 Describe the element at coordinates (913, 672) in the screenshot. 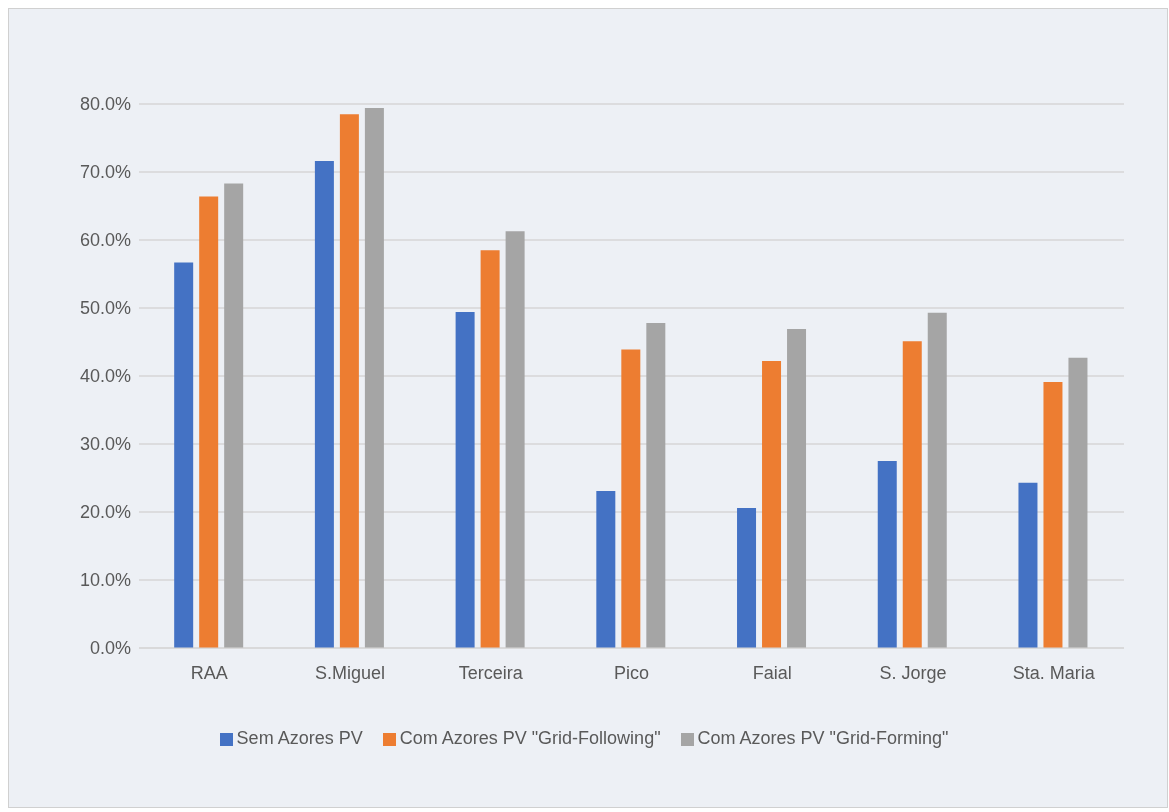

I see `x-tick-label: S. Jorge` at that location.